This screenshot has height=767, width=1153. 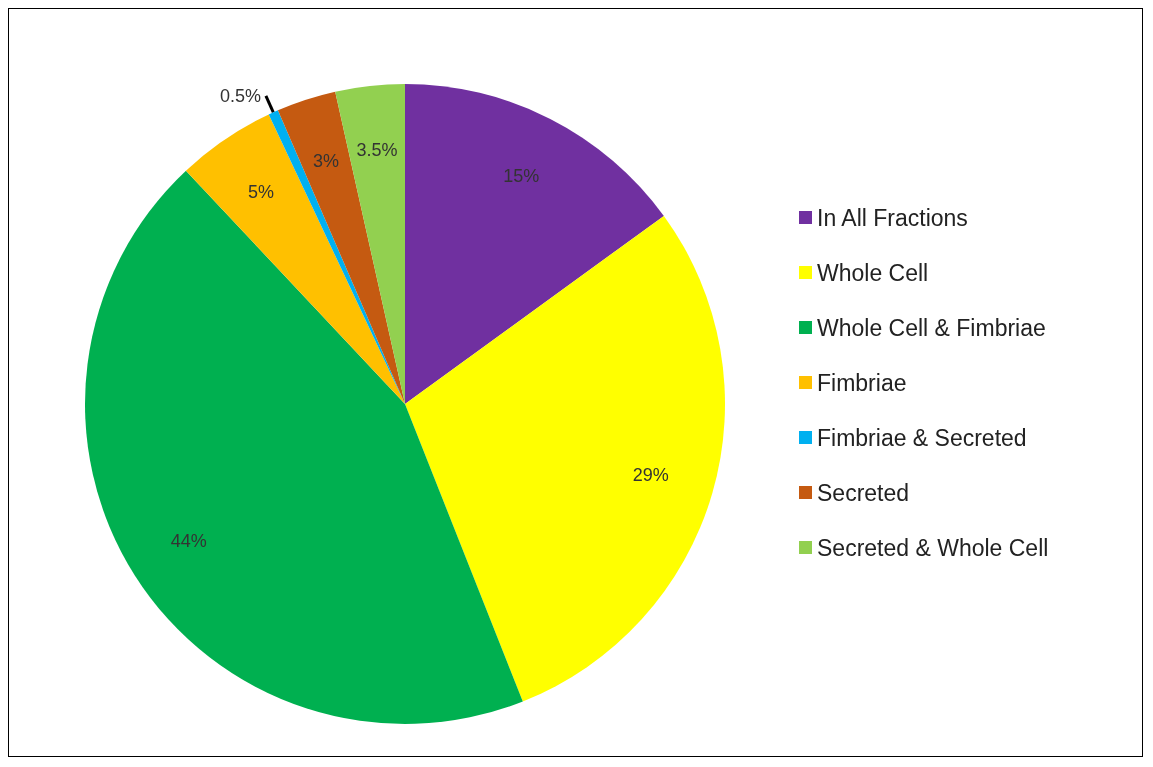 What do you see at coordinates (261, 192) in the screenshot?
I see `data-label: 5%` at bounding box center [261, 192].